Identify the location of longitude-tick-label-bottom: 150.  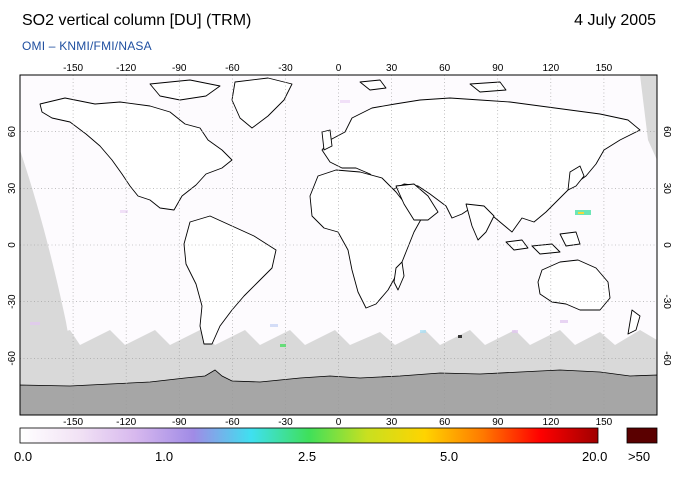
(604, 422).